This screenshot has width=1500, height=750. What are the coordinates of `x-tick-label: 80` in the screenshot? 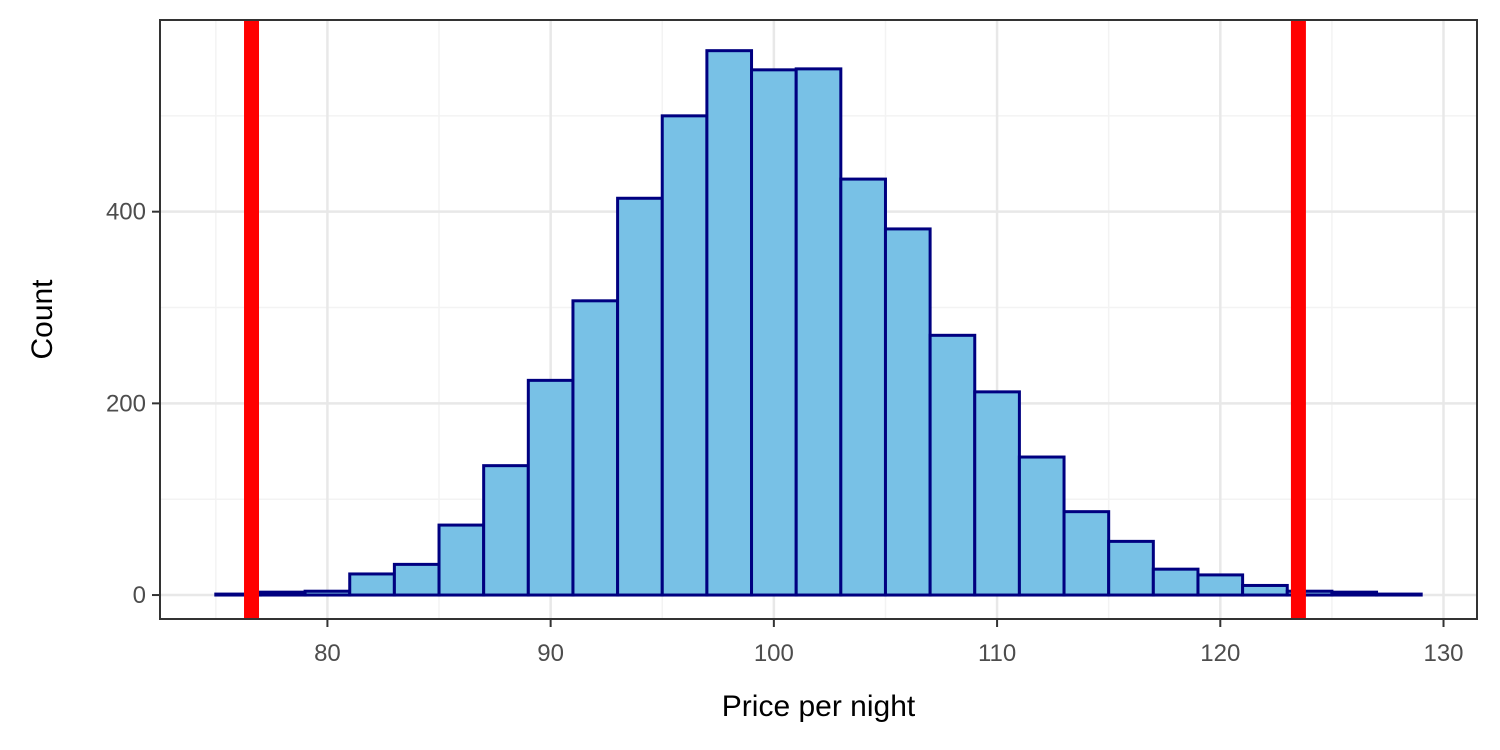 It's located at (327, 653).